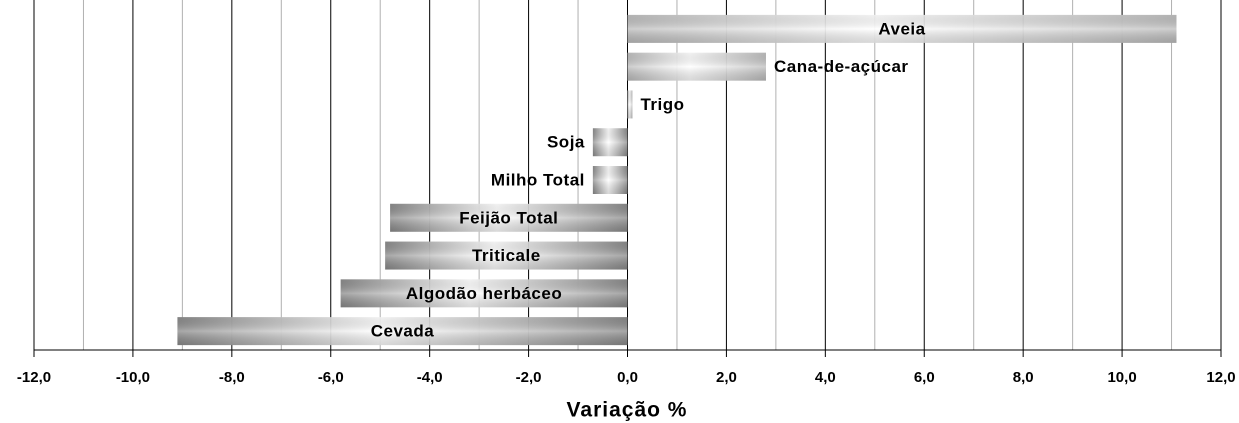  Describe the element at coordinates (566, 142) in the screenshot. I see `bar-label: Soja` at that location.